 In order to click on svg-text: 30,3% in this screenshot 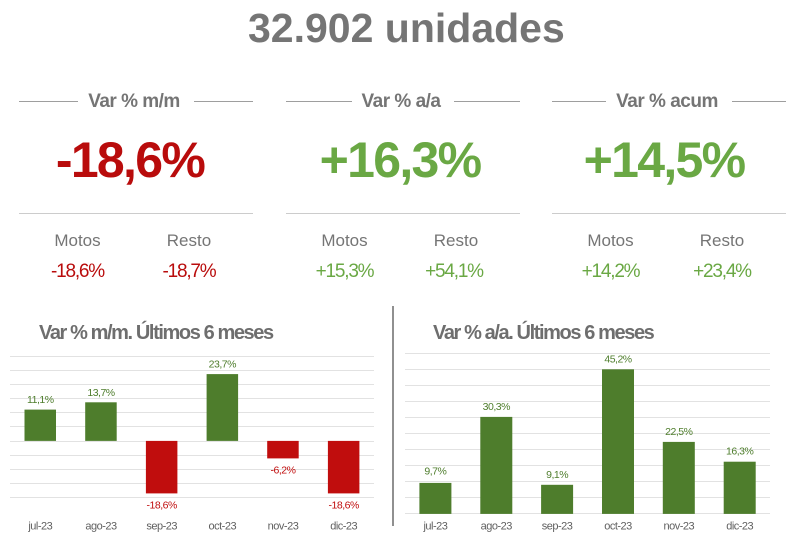, I will do `click(496, 407)`.